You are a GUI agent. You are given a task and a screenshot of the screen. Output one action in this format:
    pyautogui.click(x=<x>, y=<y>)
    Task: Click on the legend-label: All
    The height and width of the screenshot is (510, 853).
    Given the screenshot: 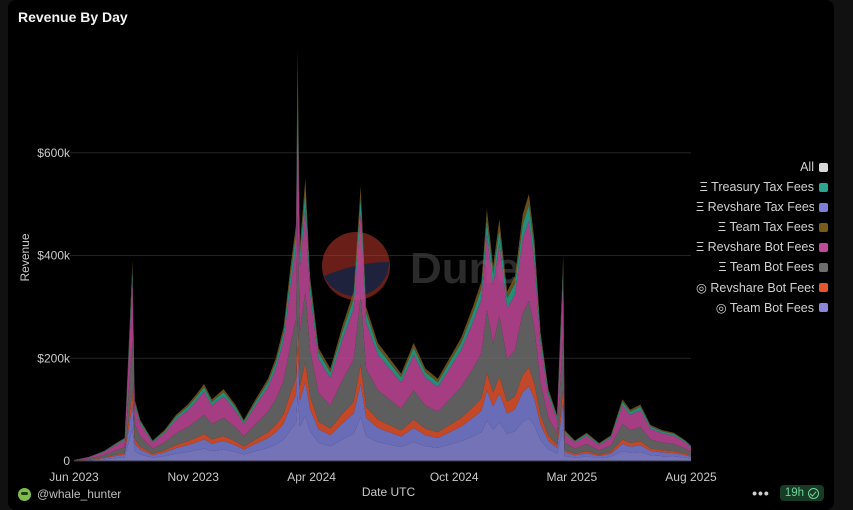 What is the action you would take?
    pyautogui.click(x=807, y=167)
    